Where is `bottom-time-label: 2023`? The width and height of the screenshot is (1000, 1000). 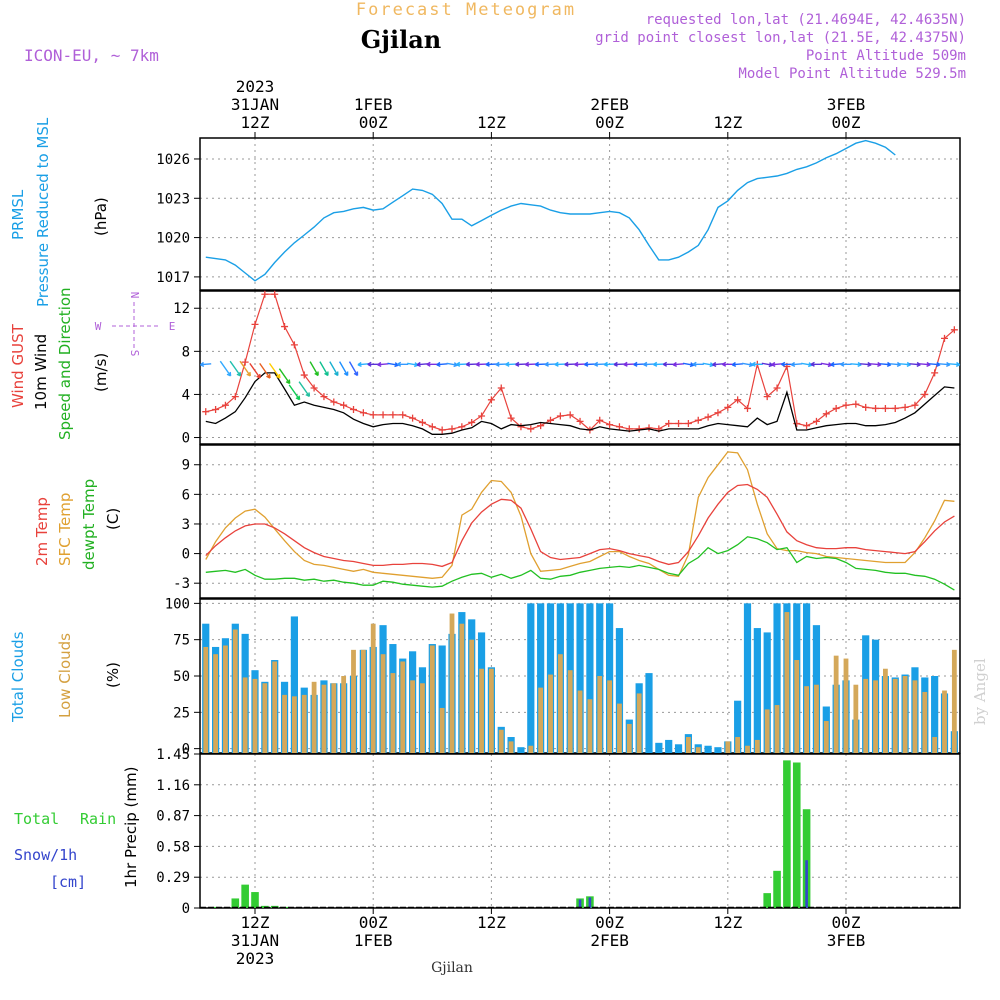 bottom-time-label: 2023 is located at coordinates (255, 958).